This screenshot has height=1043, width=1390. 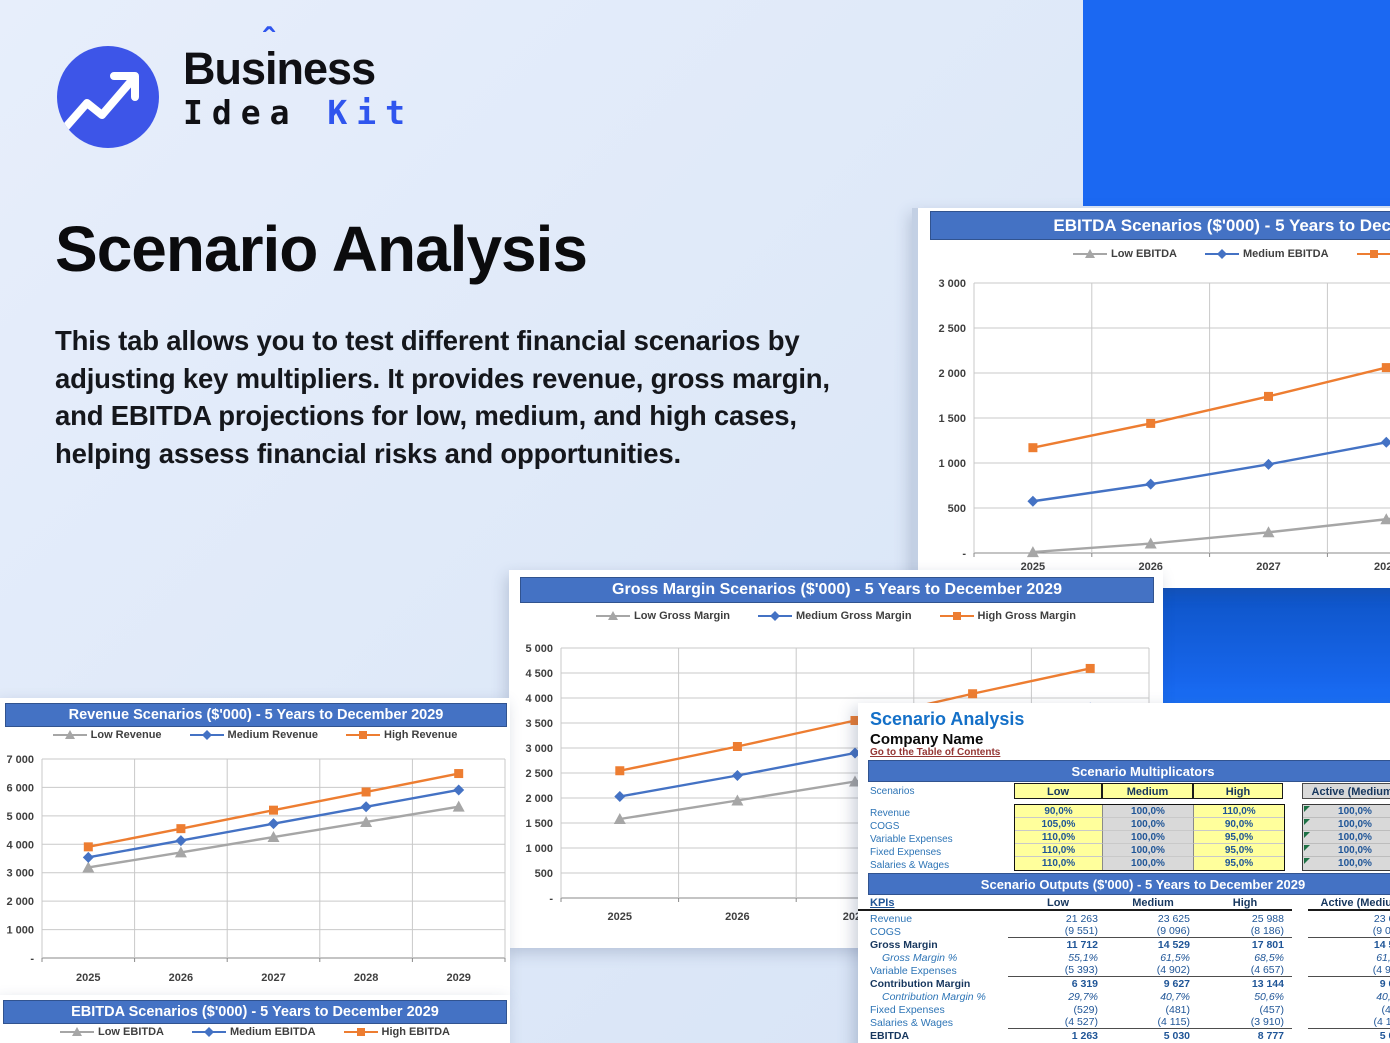 I want to click on legend-item: Low Gross Margin, so click(x=663, y=616).